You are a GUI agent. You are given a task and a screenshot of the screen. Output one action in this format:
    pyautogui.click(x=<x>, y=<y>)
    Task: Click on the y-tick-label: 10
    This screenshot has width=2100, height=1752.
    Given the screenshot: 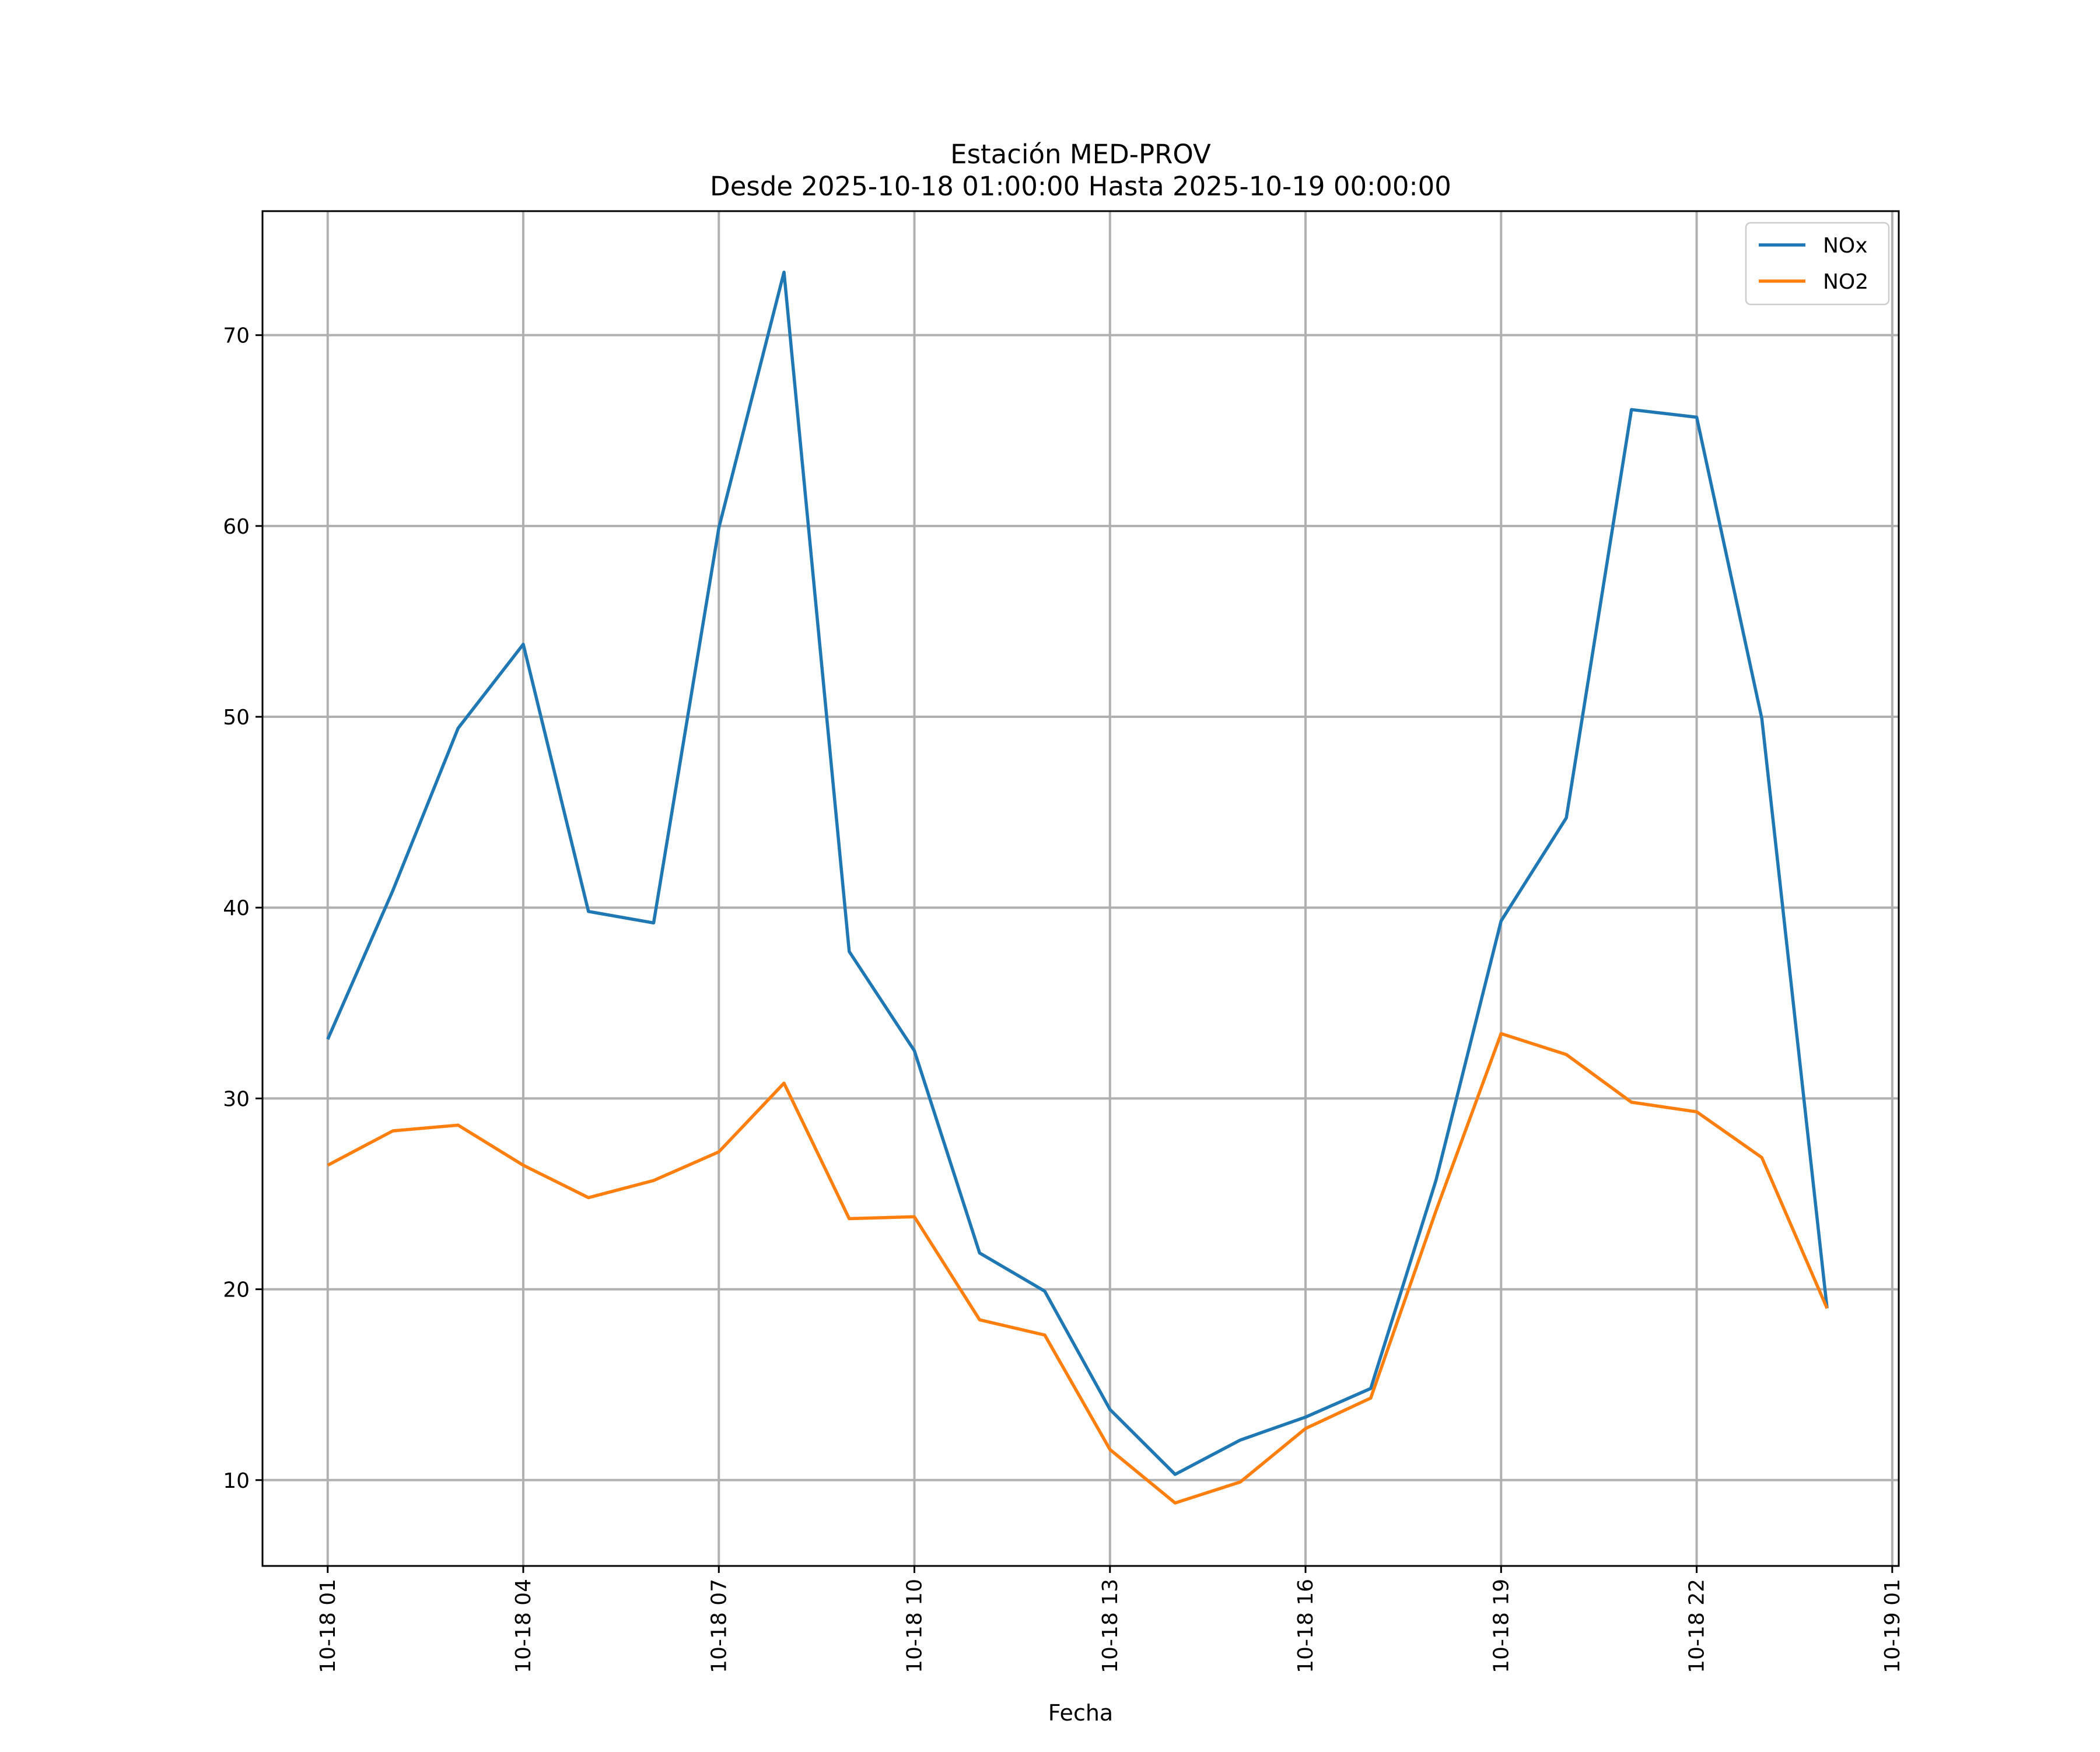 What is the action you would take?
    pyautogui.click(x=236, y=1481)
    